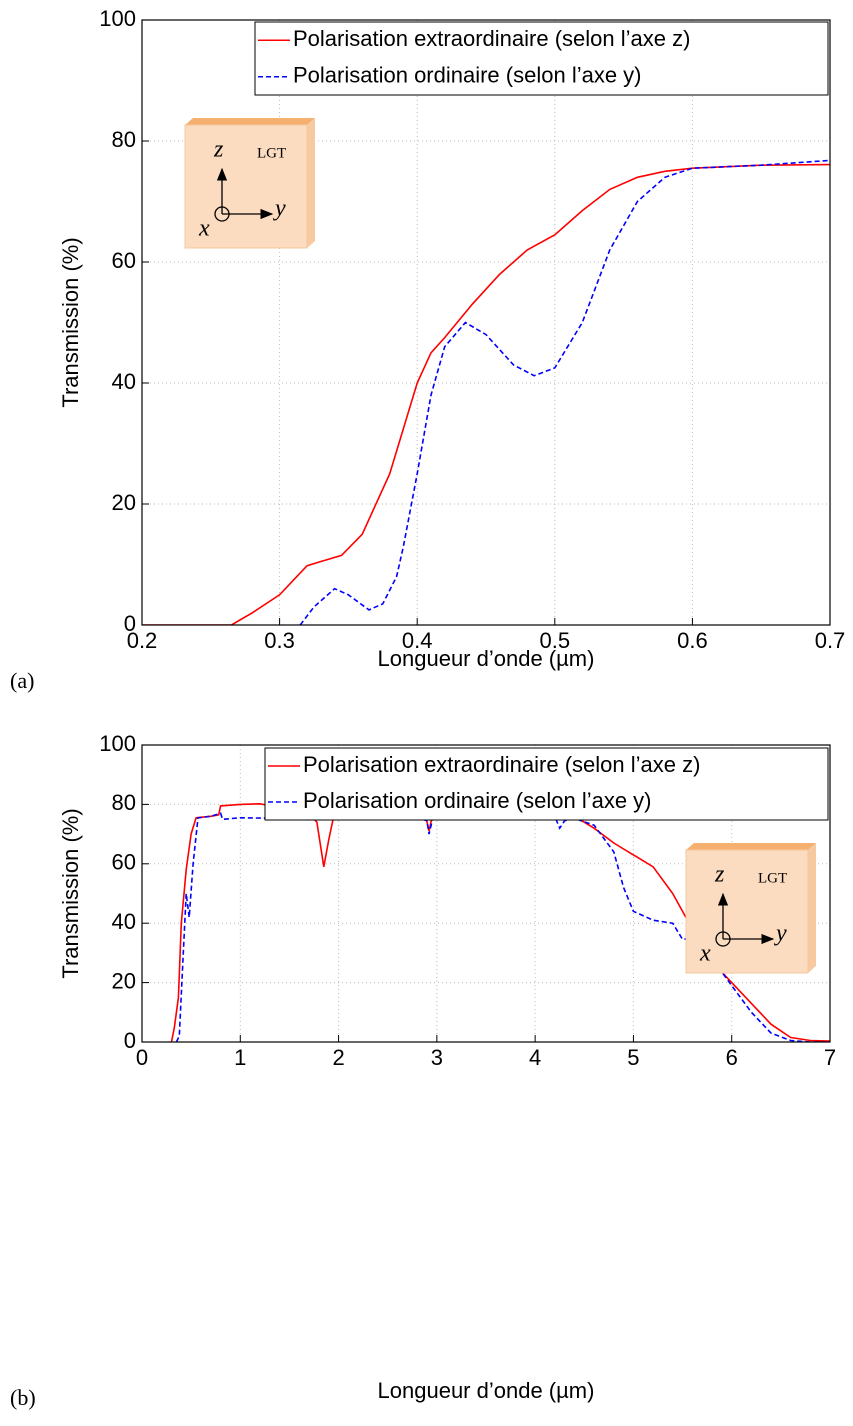  Describe the element at coordinates (732, 1057) in the screenshot. I see `x-tick-label: 6` at that location.